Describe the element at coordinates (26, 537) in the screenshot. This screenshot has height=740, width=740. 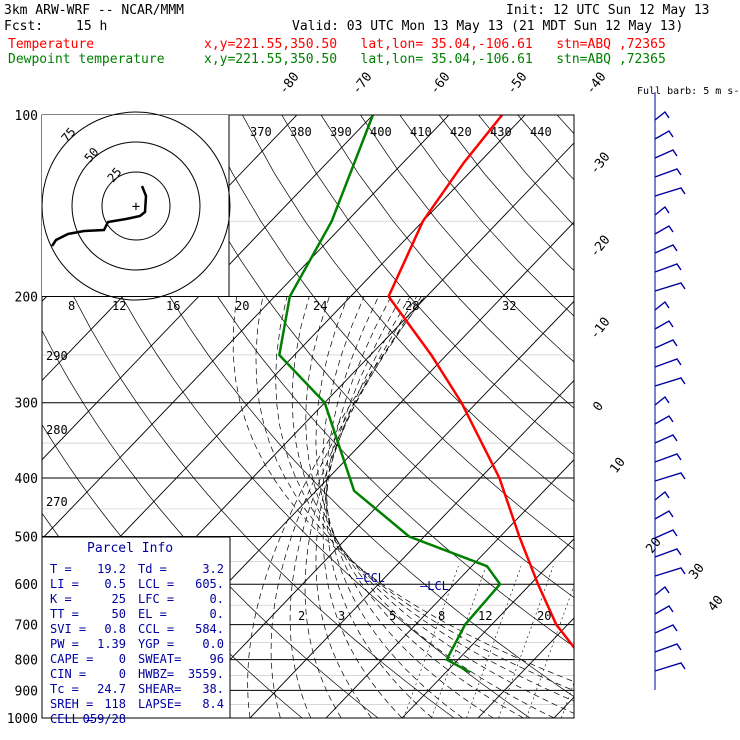
I see `pressure-tick-label: 500` at that location.